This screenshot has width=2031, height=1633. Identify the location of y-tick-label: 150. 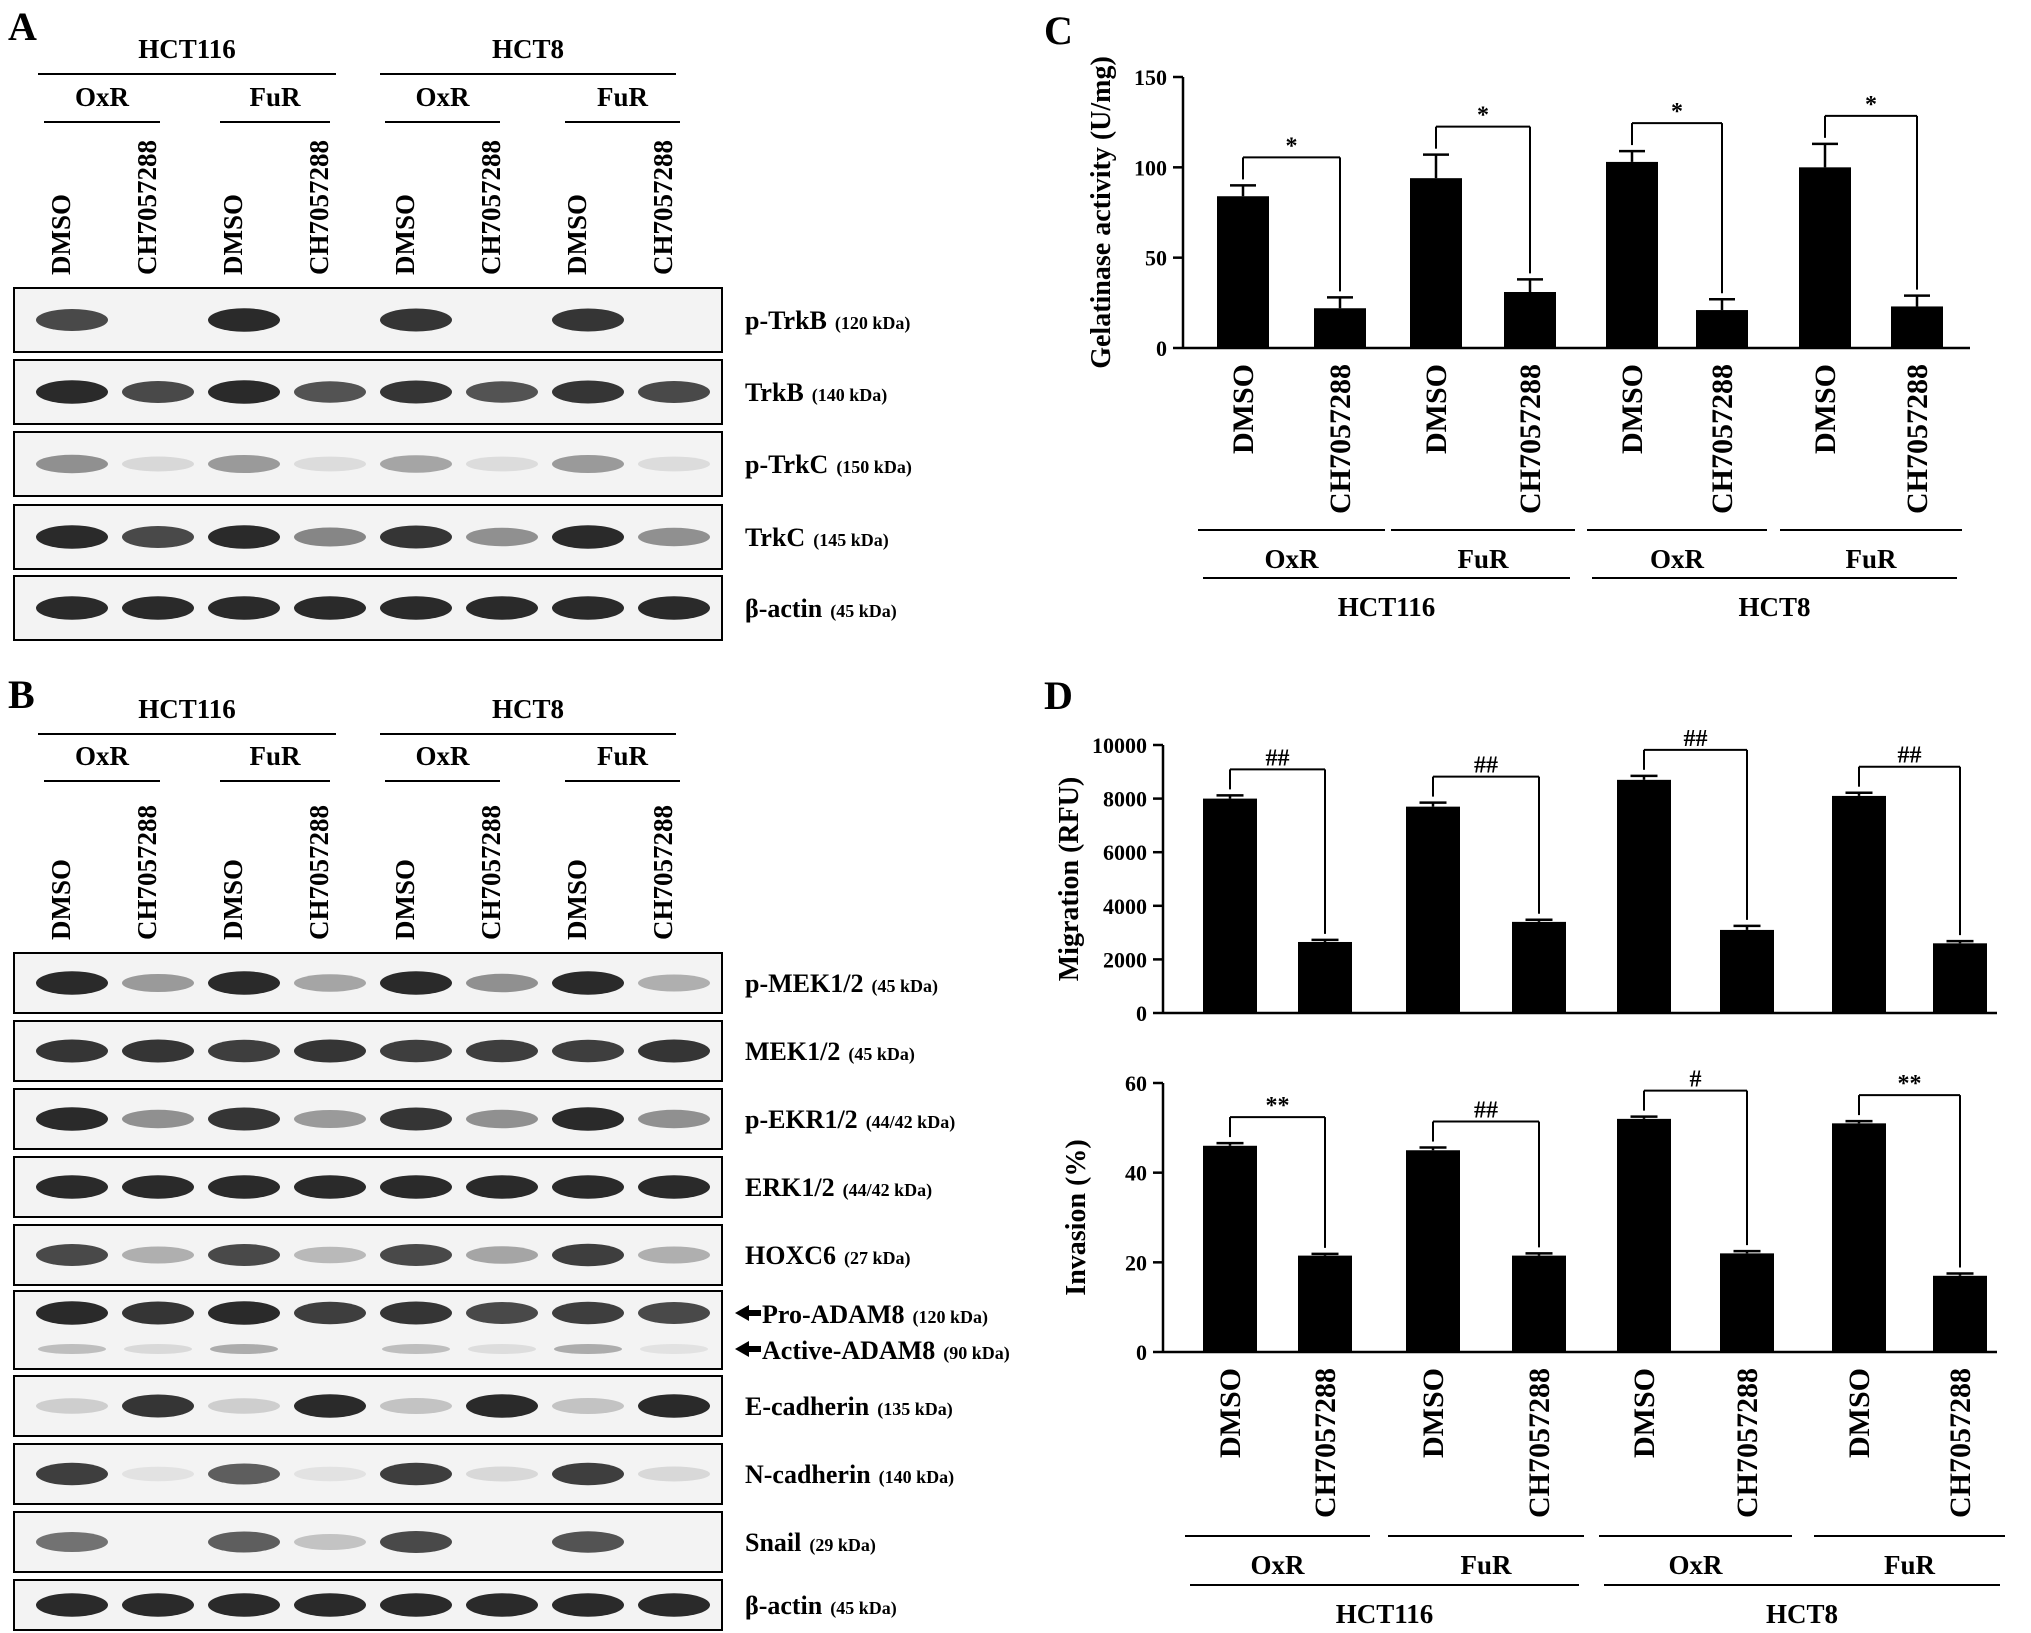
(1150, 77).